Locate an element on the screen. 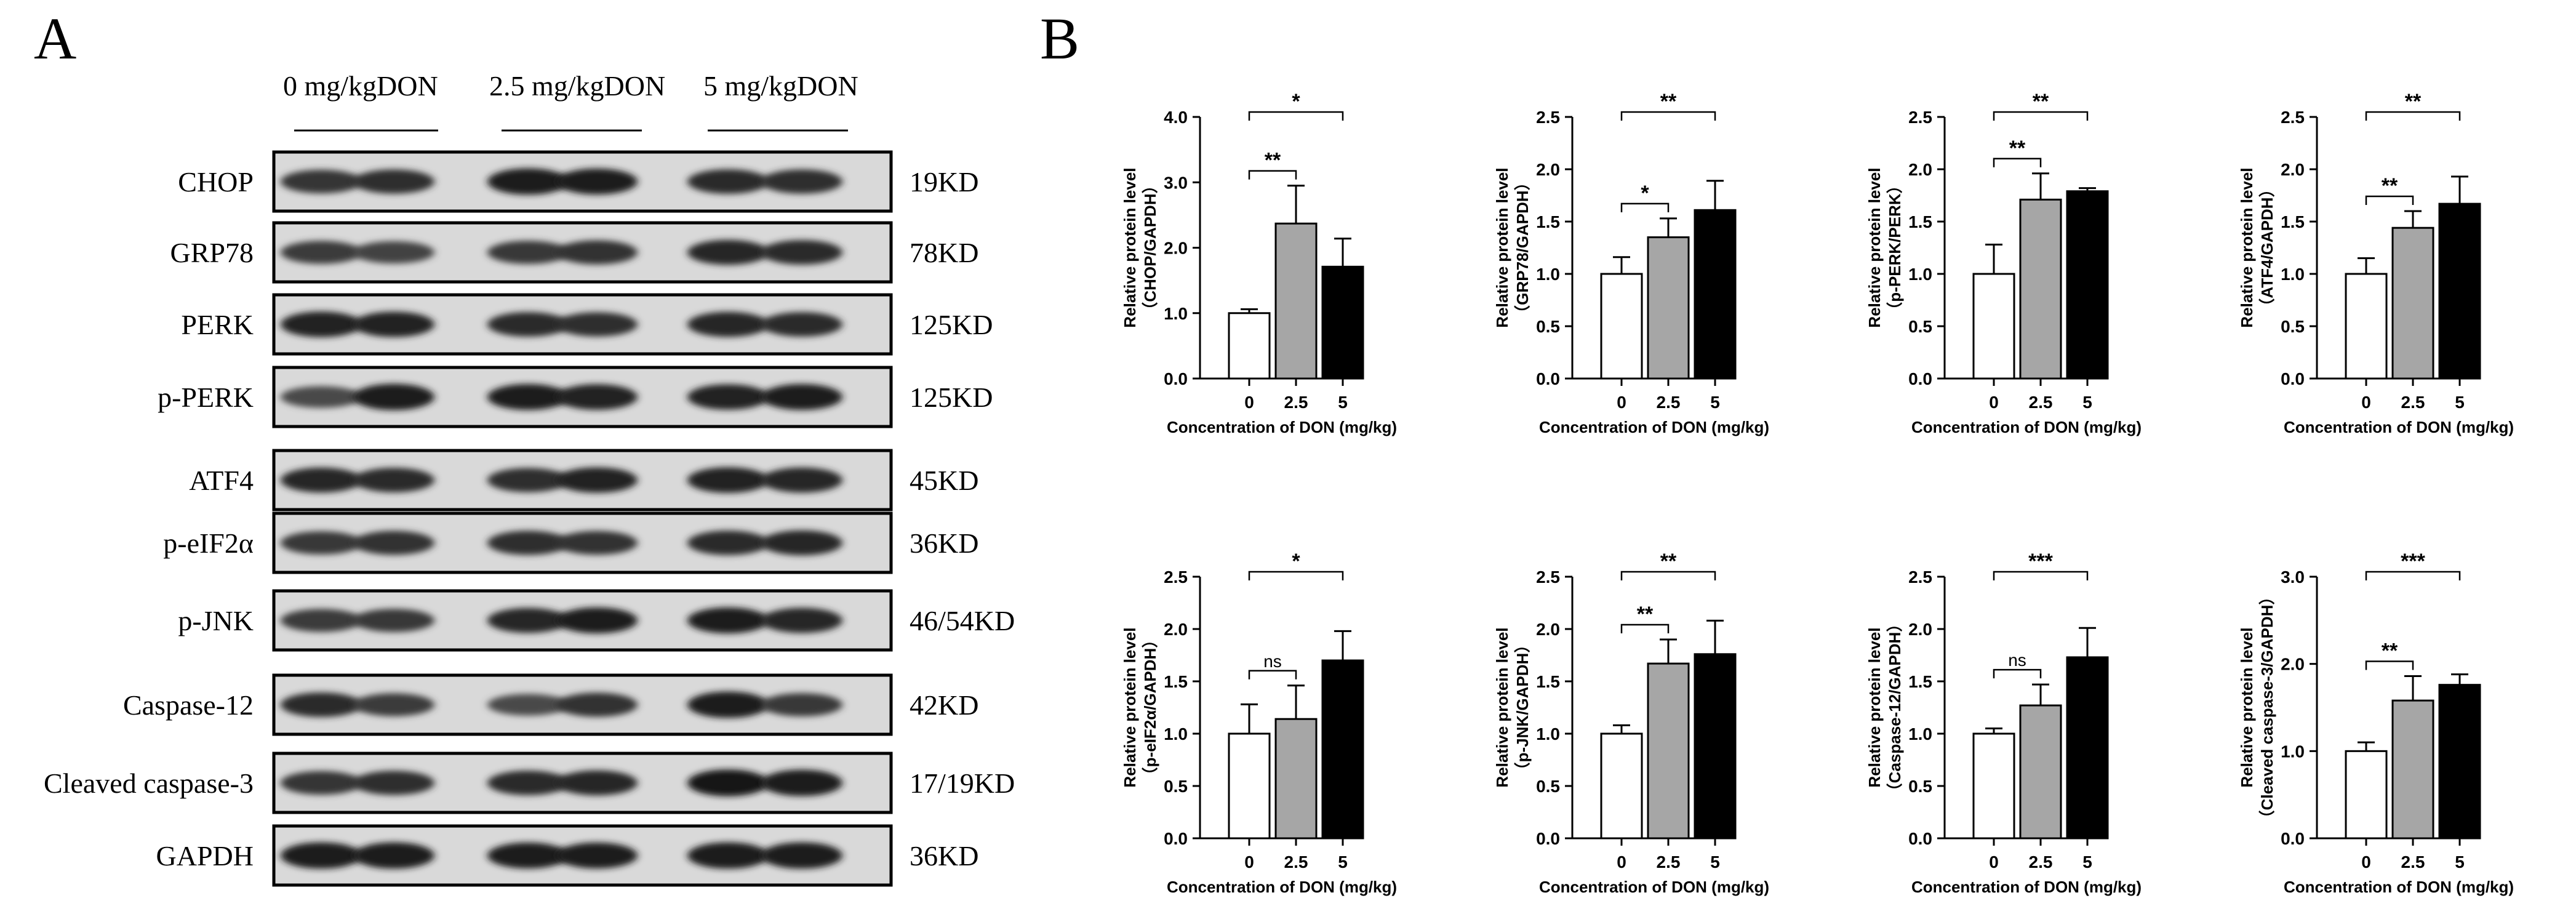 The image size is (2576, 914). significance-label: ns is located at coordinates (1272, 662).